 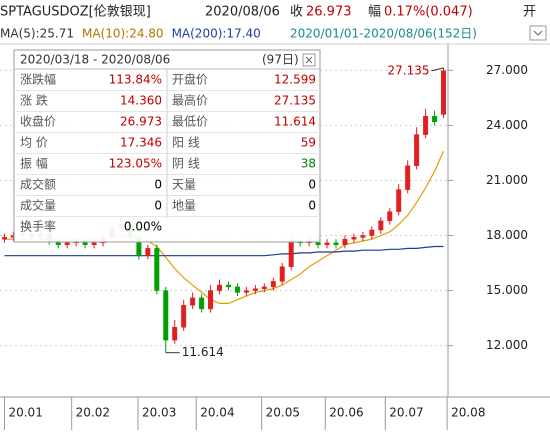 What do you see at coordinates (38, 184) in the screenshot?
I see `info-label: 成交额` at bounding box center [38, 184].